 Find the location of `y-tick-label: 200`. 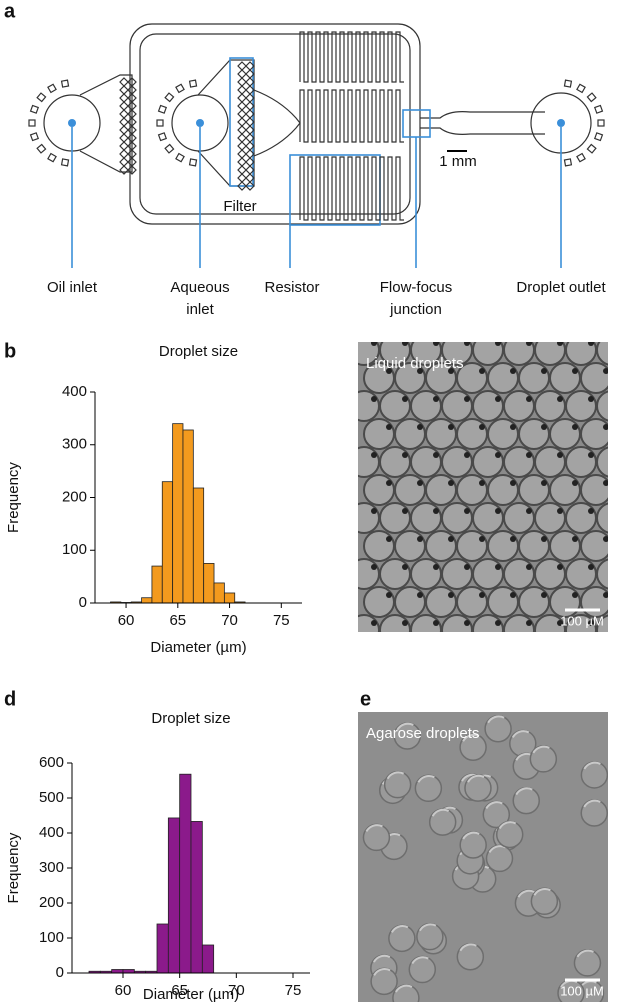

y-tick-label: 200 is located at coordinates (74, 496).